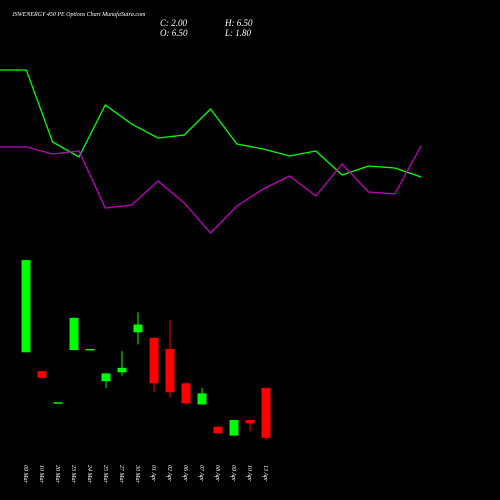  I want to click on x-tick-label: 09 Mar, so click(25, 474).